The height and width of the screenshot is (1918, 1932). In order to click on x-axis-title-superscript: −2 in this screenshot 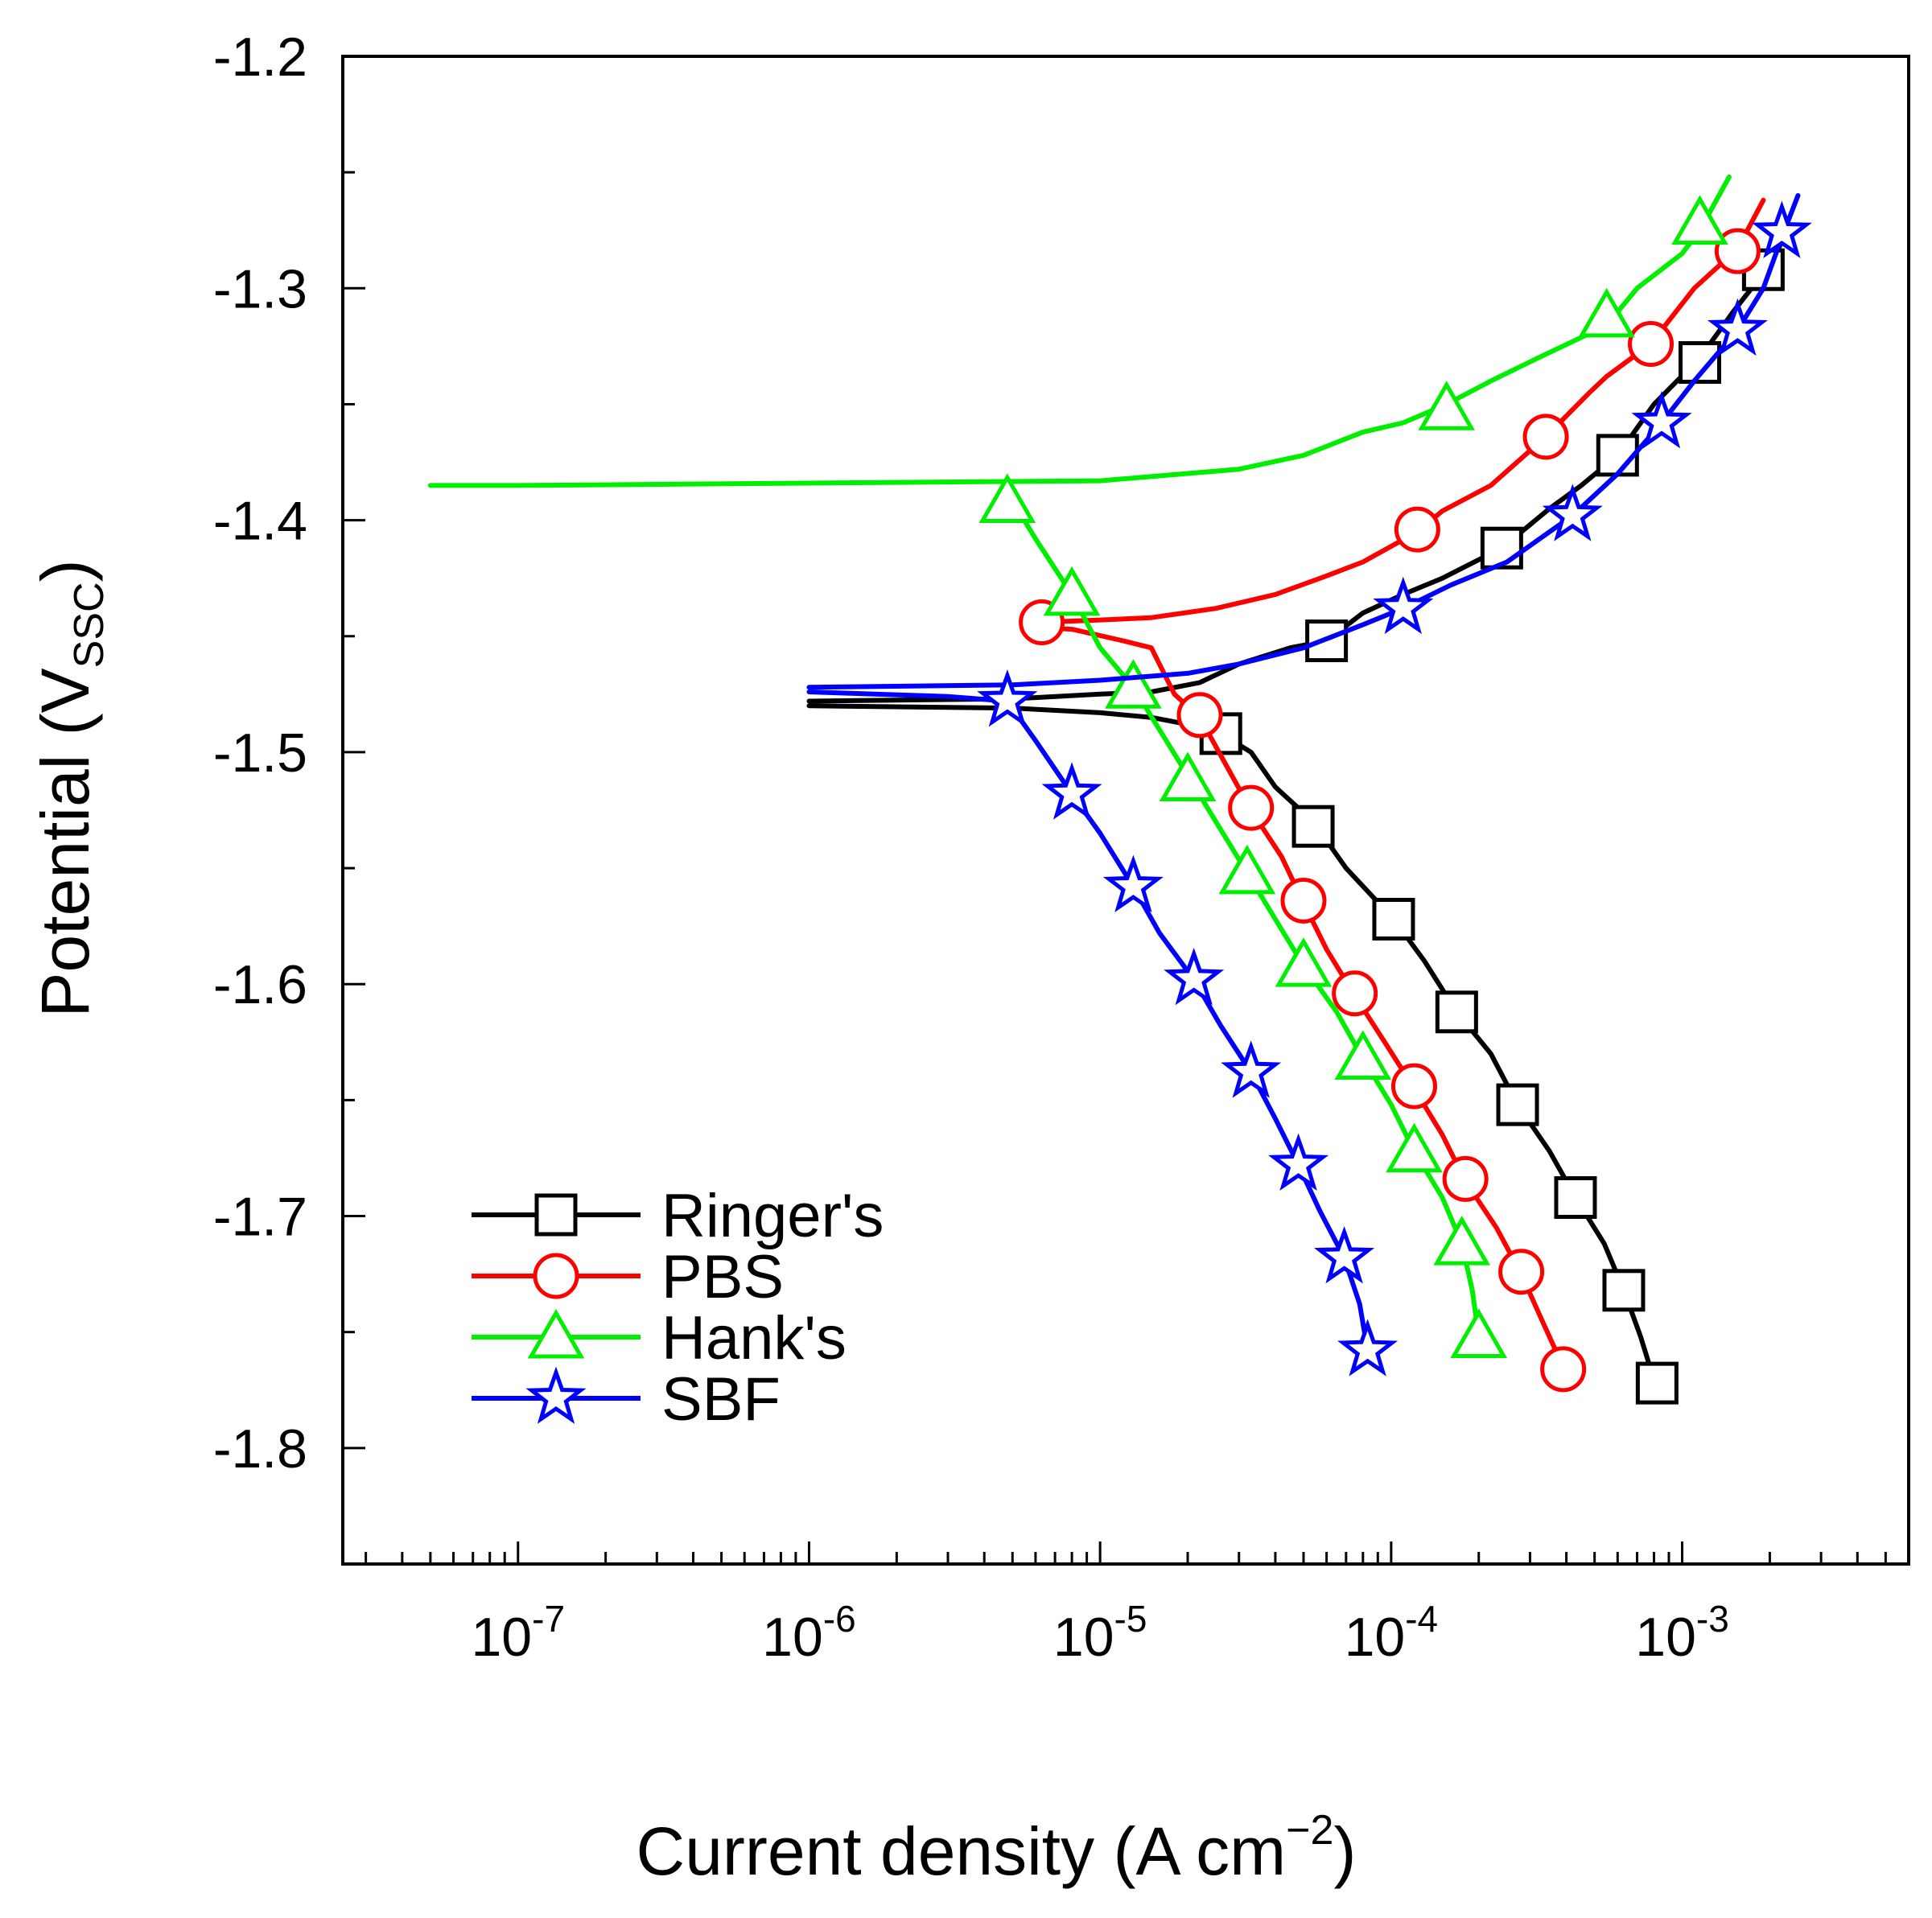, I will do `click(1309, 1830)`.